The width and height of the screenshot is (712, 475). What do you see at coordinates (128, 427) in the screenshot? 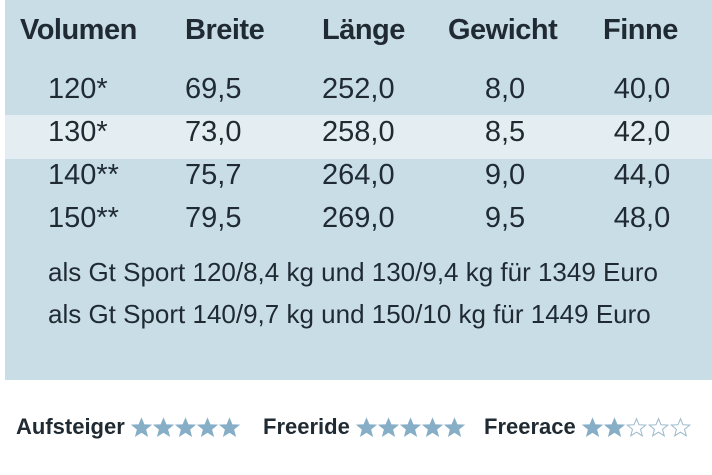
I see `rating: Aufsteiger` at bounding box center [128, 427].